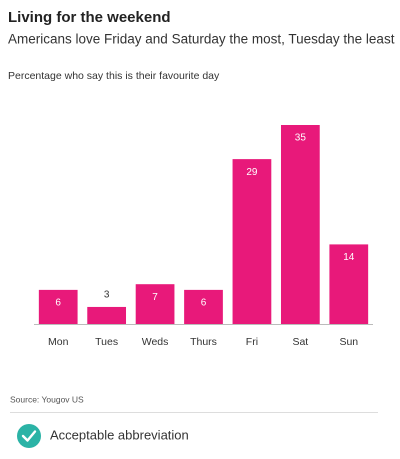 This screenshot has width=400, height=459. I want to click on x-tick-label: Sun, so click(348, 342).